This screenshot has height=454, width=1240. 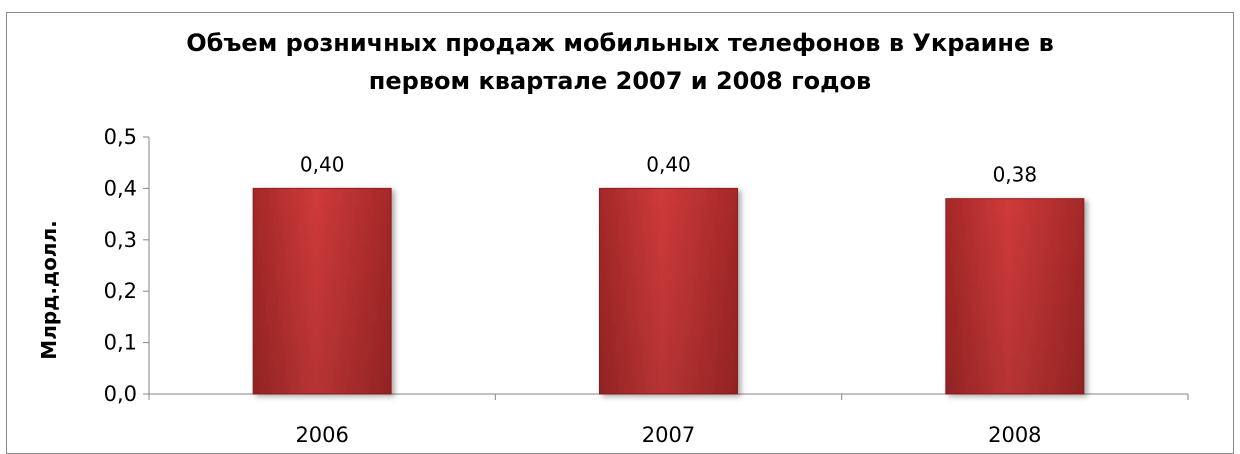 What do you see at coordinates (620, 81) in the screenshot?
I see `chart-title-line-2: первом квартале 2007 и 2008 годов` at bounding box center [620, 81].